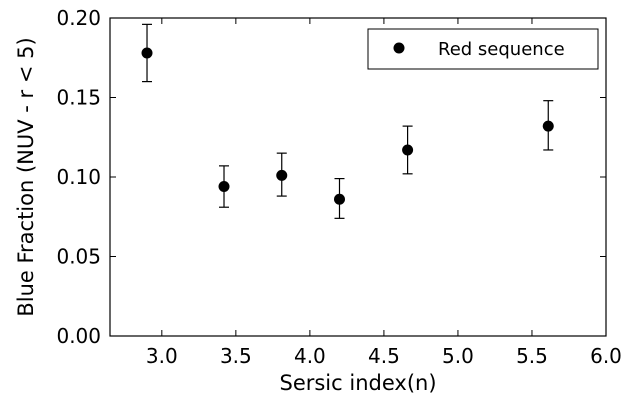  I want to click on legend: Red sequence, so click(483, 49).